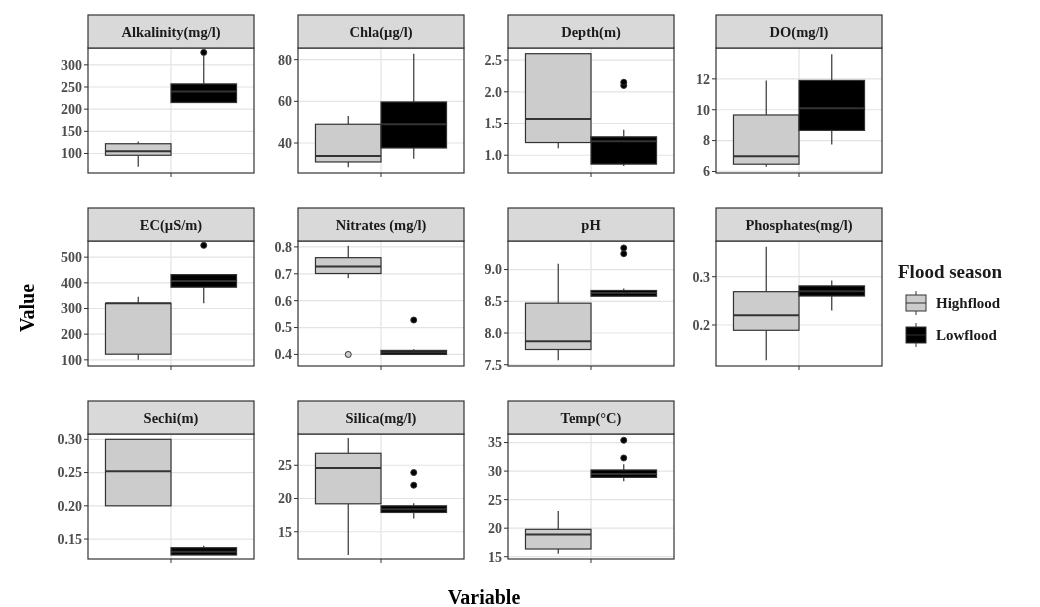 The height and width of the screenshot is (607, 1040). What do you see at coordinates (706, 172) in the screenshot?
I see `y-tick-label: 6` at bounding box center [706, 172].